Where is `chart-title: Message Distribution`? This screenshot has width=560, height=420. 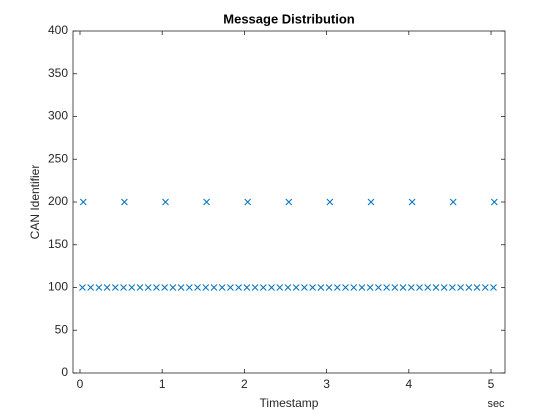 chart-title: Message Distribution is located at coordinates (289, 18).